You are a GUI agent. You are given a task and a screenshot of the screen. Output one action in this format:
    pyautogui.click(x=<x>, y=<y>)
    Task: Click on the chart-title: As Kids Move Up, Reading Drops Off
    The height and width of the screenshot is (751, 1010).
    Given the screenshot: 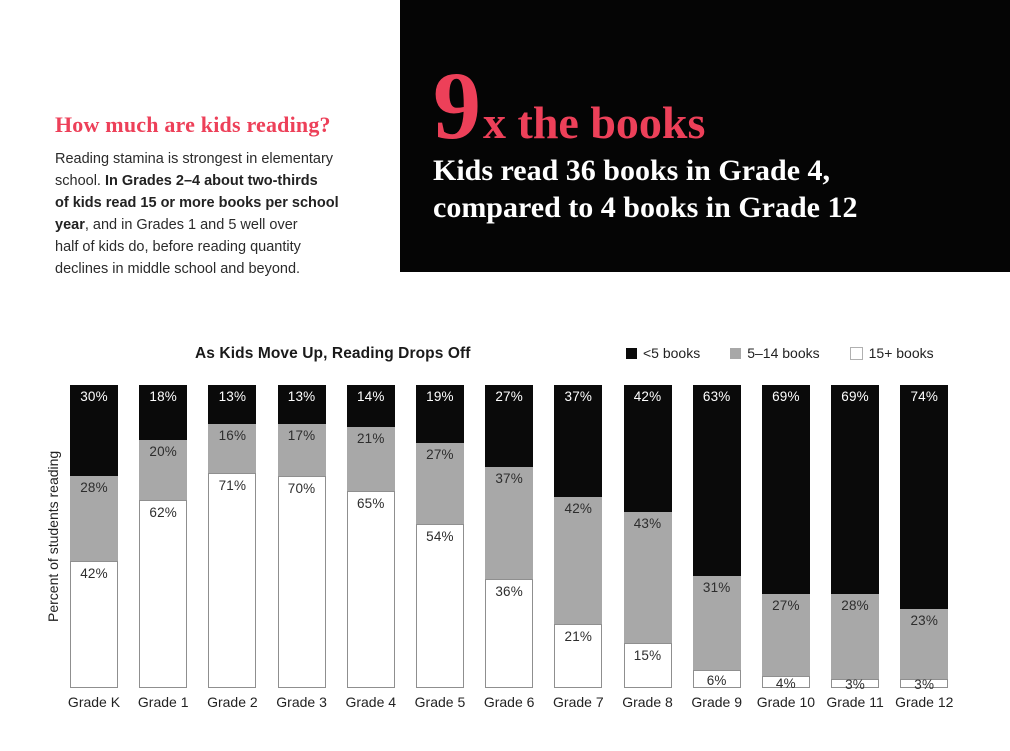 What is the action you would take?
    pyautogui.click(x=333, y=353)
    